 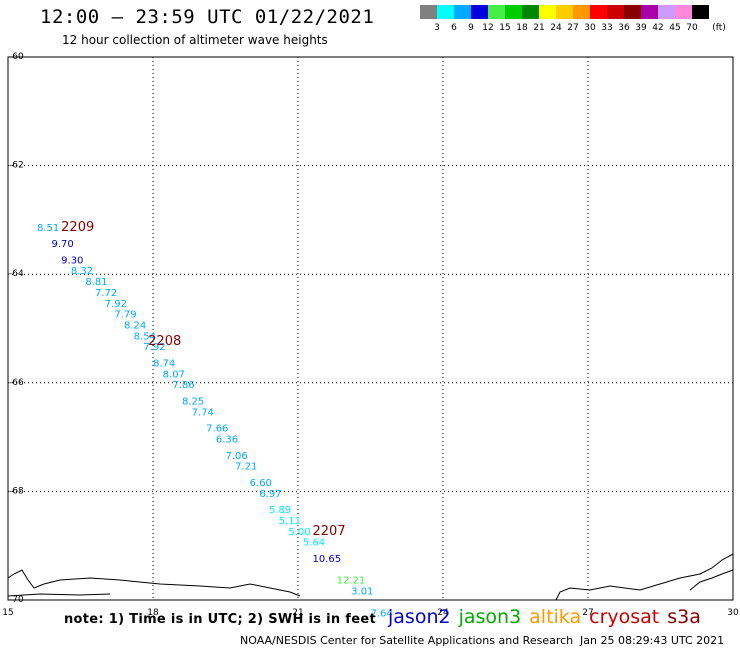 I want to click on legend-label: 27, so click(x=573, y=28).